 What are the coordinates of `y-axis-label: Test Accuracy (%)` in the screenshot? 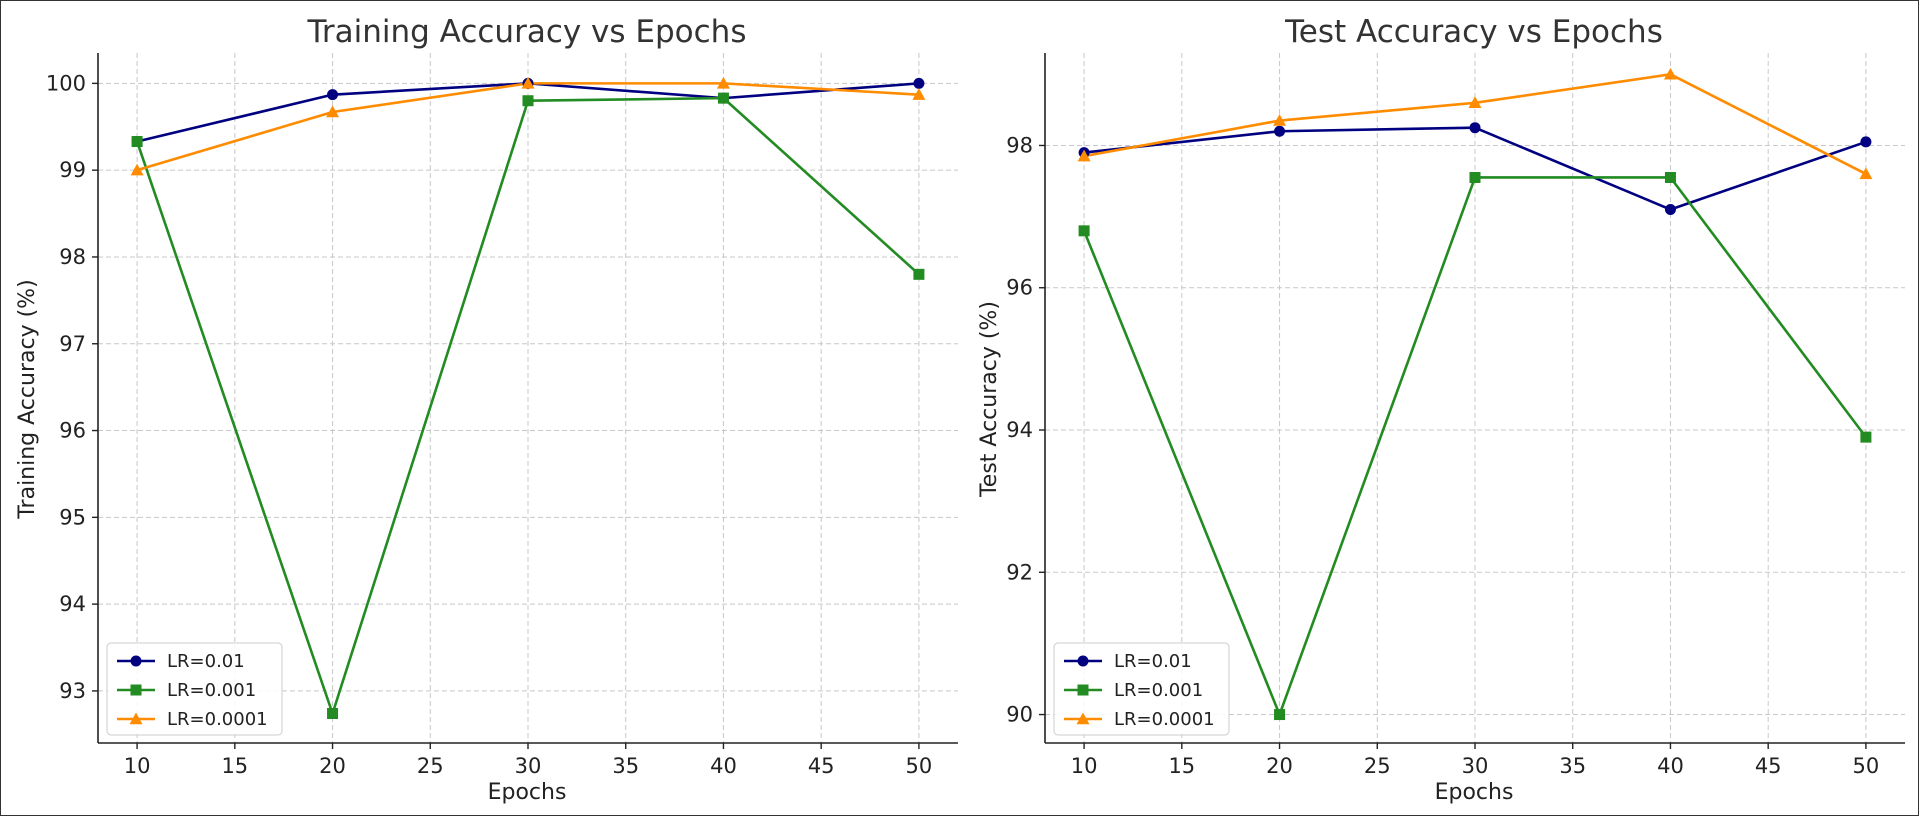 It's located at (989, 399).